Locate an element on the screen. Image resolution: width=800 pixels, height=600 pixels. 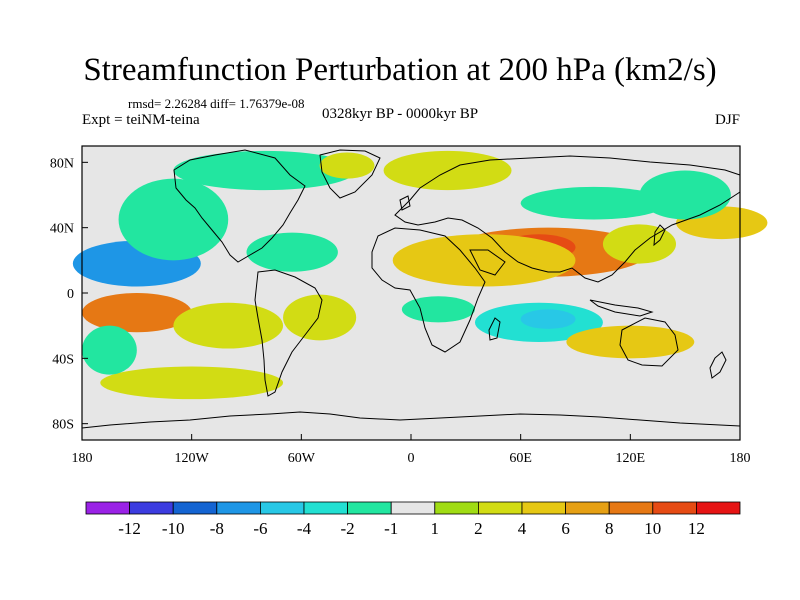
coastline-antarctica is located at coordinates (411, 420).